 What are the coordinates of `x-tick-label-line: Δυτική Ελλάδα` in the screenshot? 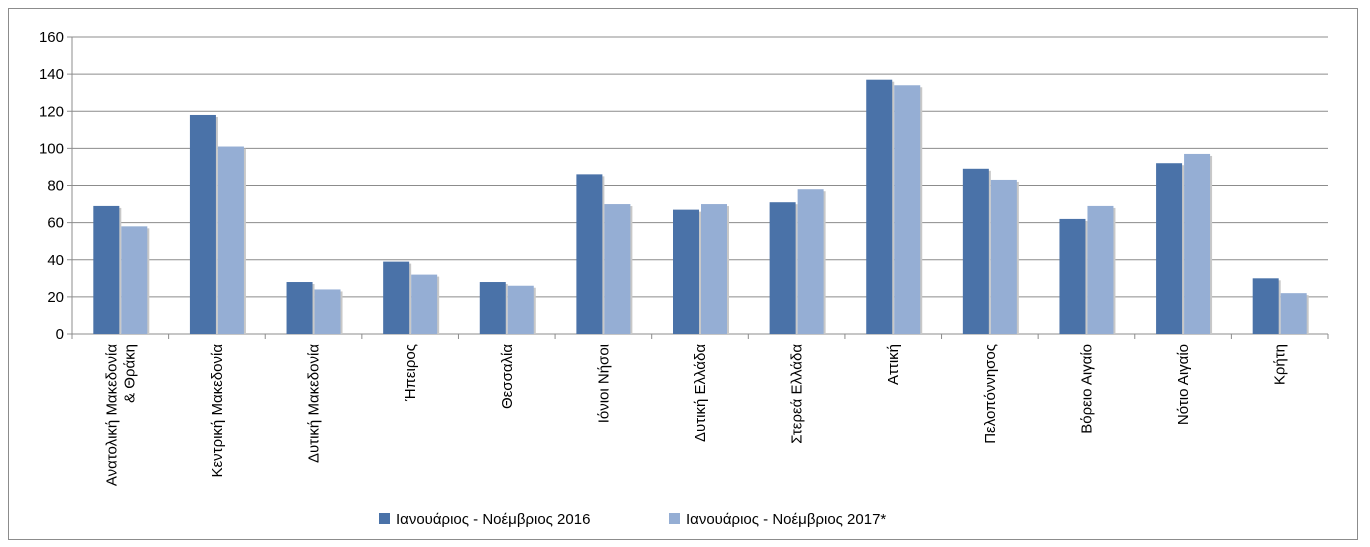 It's located at (700, 393).